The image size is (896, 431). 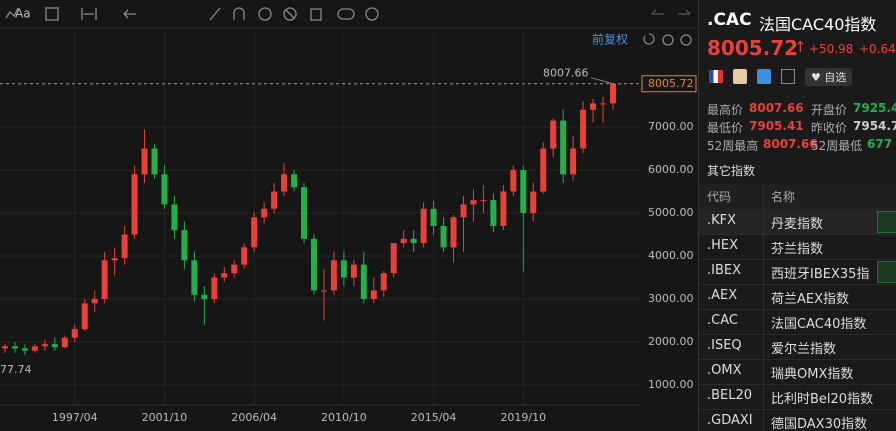 I want to click on stat-label: 52周最低, so click(x=837, y=146).